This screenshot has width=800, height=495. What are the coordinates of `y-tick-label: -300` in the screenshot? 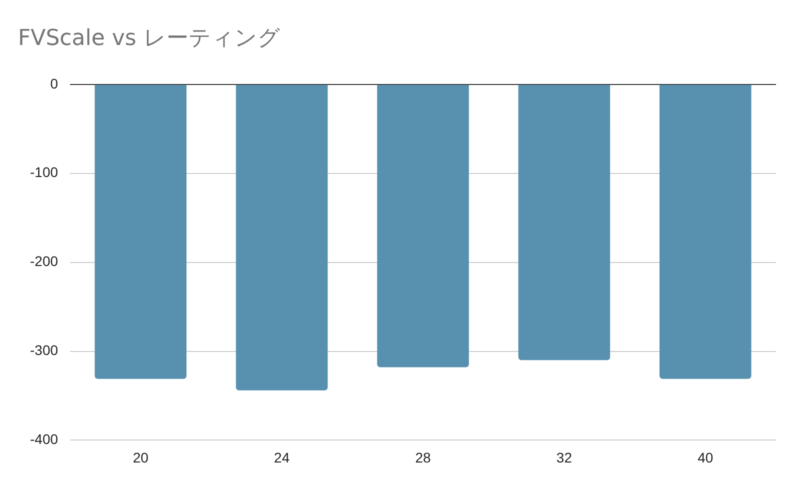 It's located at (44, 350).